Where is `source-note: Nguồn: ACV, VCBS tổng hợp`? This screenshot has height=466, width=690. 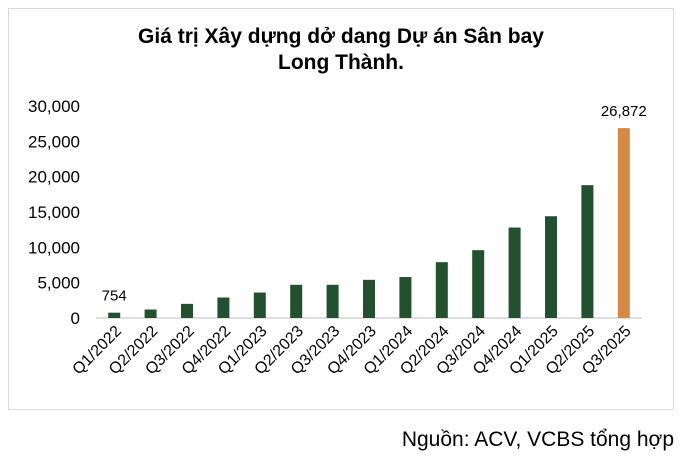 source-note: Nguồn: ACV, VCBS tổng hợp is located at coordinates (537, 439).